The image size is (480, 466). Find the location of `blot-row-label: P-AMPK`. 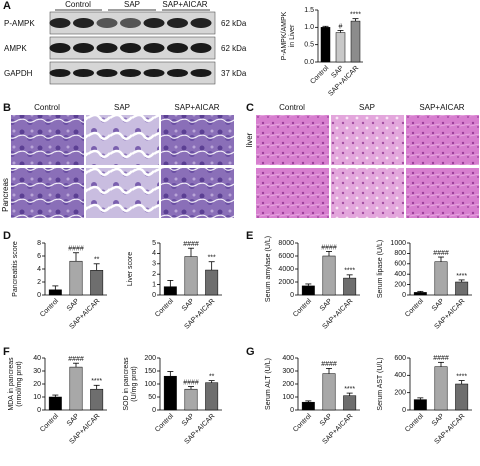

blot-row-label: P-AMPK is located at coordinates (19, 23).